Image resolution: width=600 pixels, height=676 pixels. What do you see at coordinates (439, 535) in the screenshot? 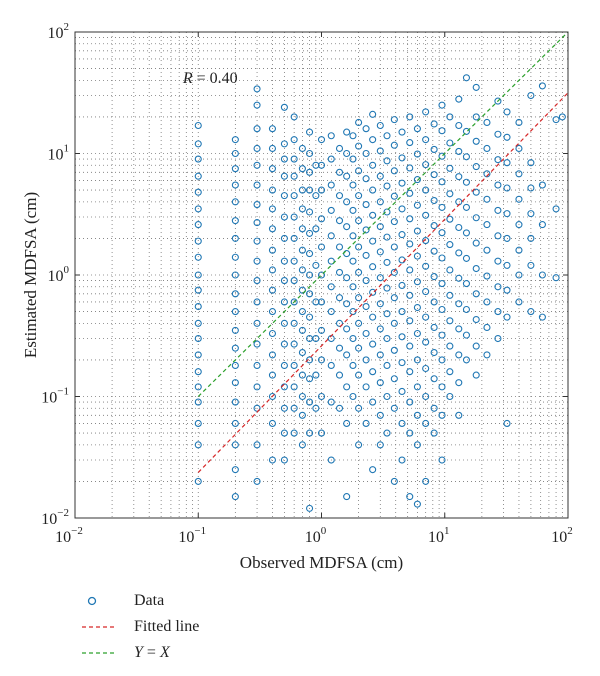
I see `x-tick-label: 101` at bounding box center [439, 535].